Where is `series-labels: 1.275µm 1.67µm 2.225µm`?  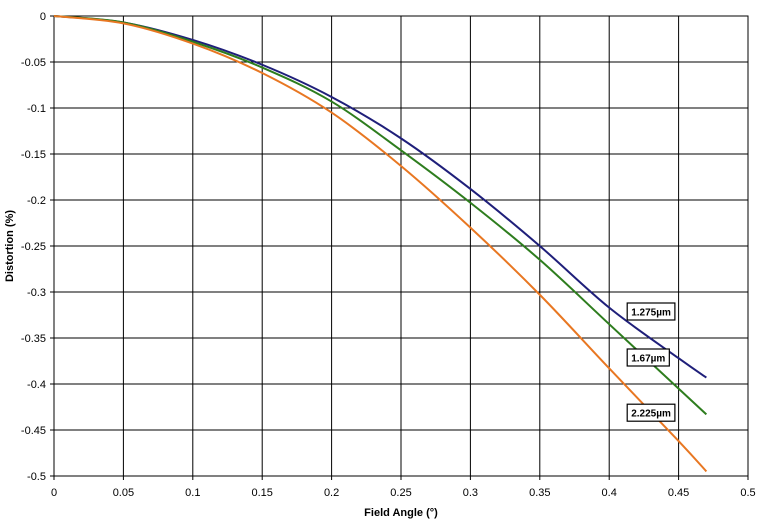
series-labels: 1.275µm 1.67µm 2.225µm is located at coordinates (651, 362).